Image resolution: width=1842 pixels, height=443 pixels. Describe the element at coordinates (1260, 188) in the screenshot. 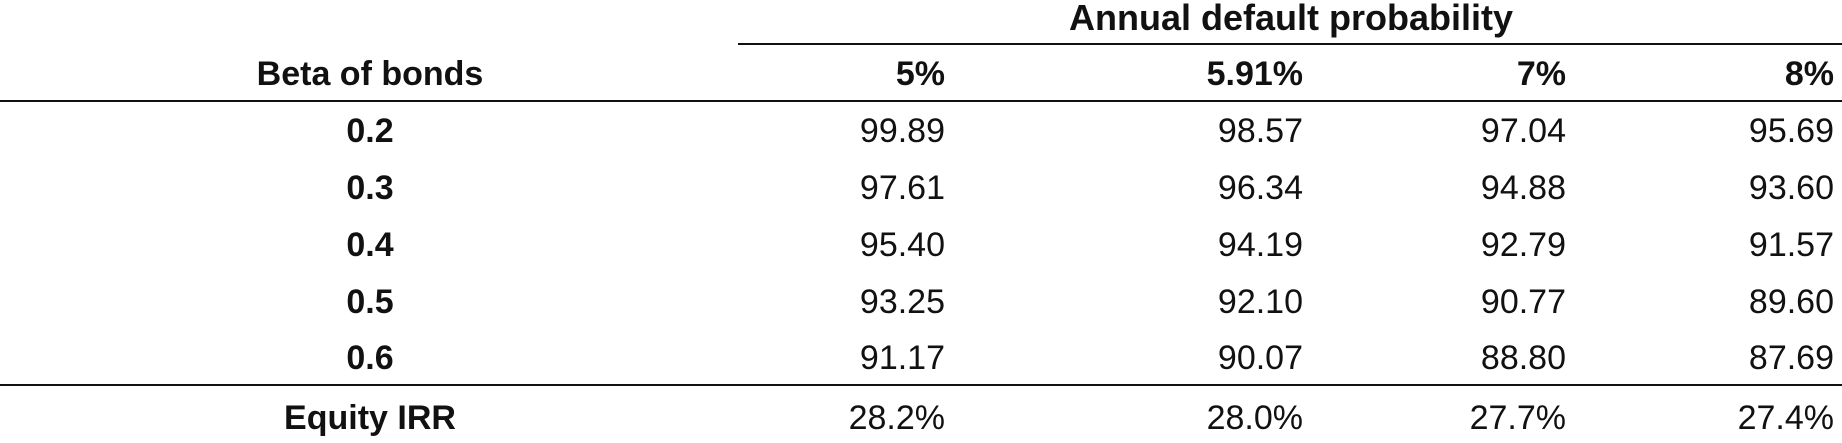

I see `value-cell: 96.34` at that location.